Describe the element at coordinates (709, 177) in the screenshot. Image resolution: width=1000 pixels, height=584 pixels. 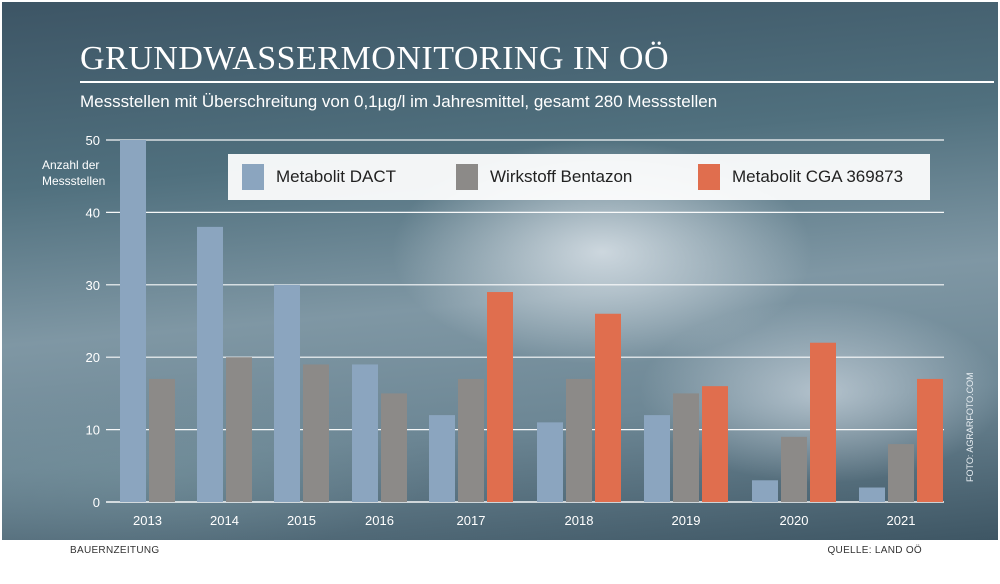
I see `legend-swatch-cga` at that location.